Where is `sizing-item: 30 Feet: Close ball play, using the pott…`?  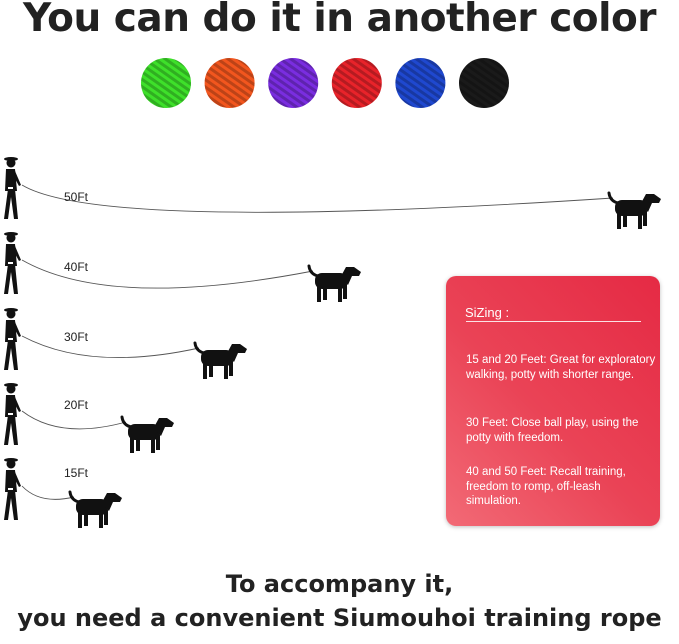 sizing-item: 30 Feet: Close ball play, using the pott… is located at coordinates (552, 430).